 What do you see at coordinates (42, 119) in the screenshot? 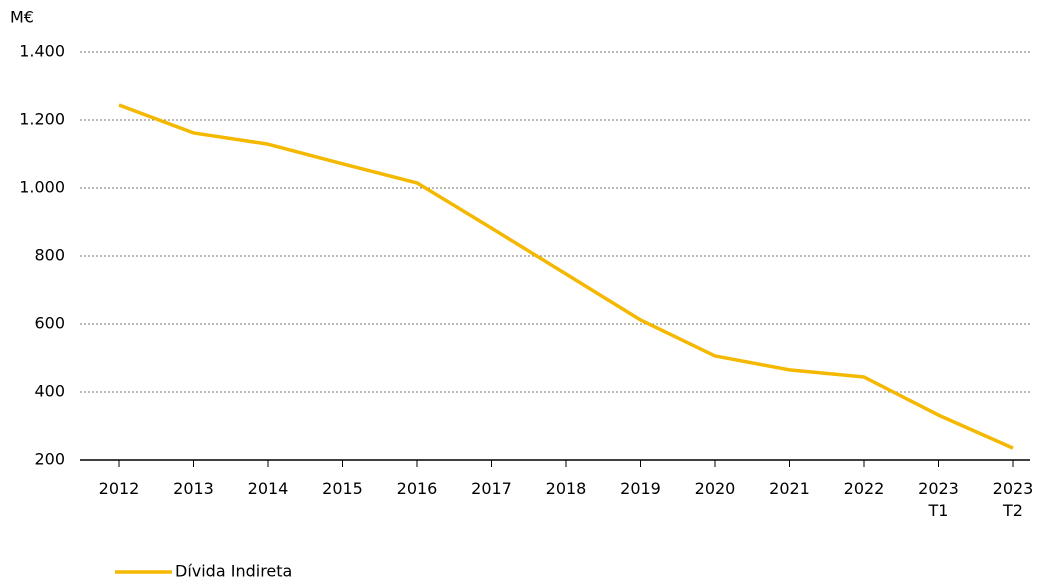
I see `y-tick-label: 1.200` at bounding box center [42, 119].